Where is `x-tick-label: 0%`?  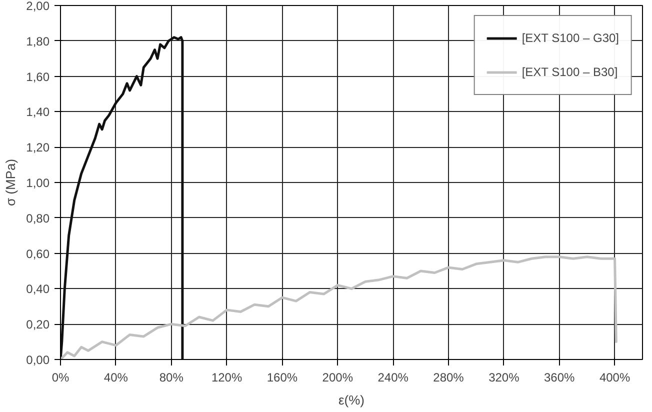
x-tick-label: 0% is located at coordinates (61, 377).